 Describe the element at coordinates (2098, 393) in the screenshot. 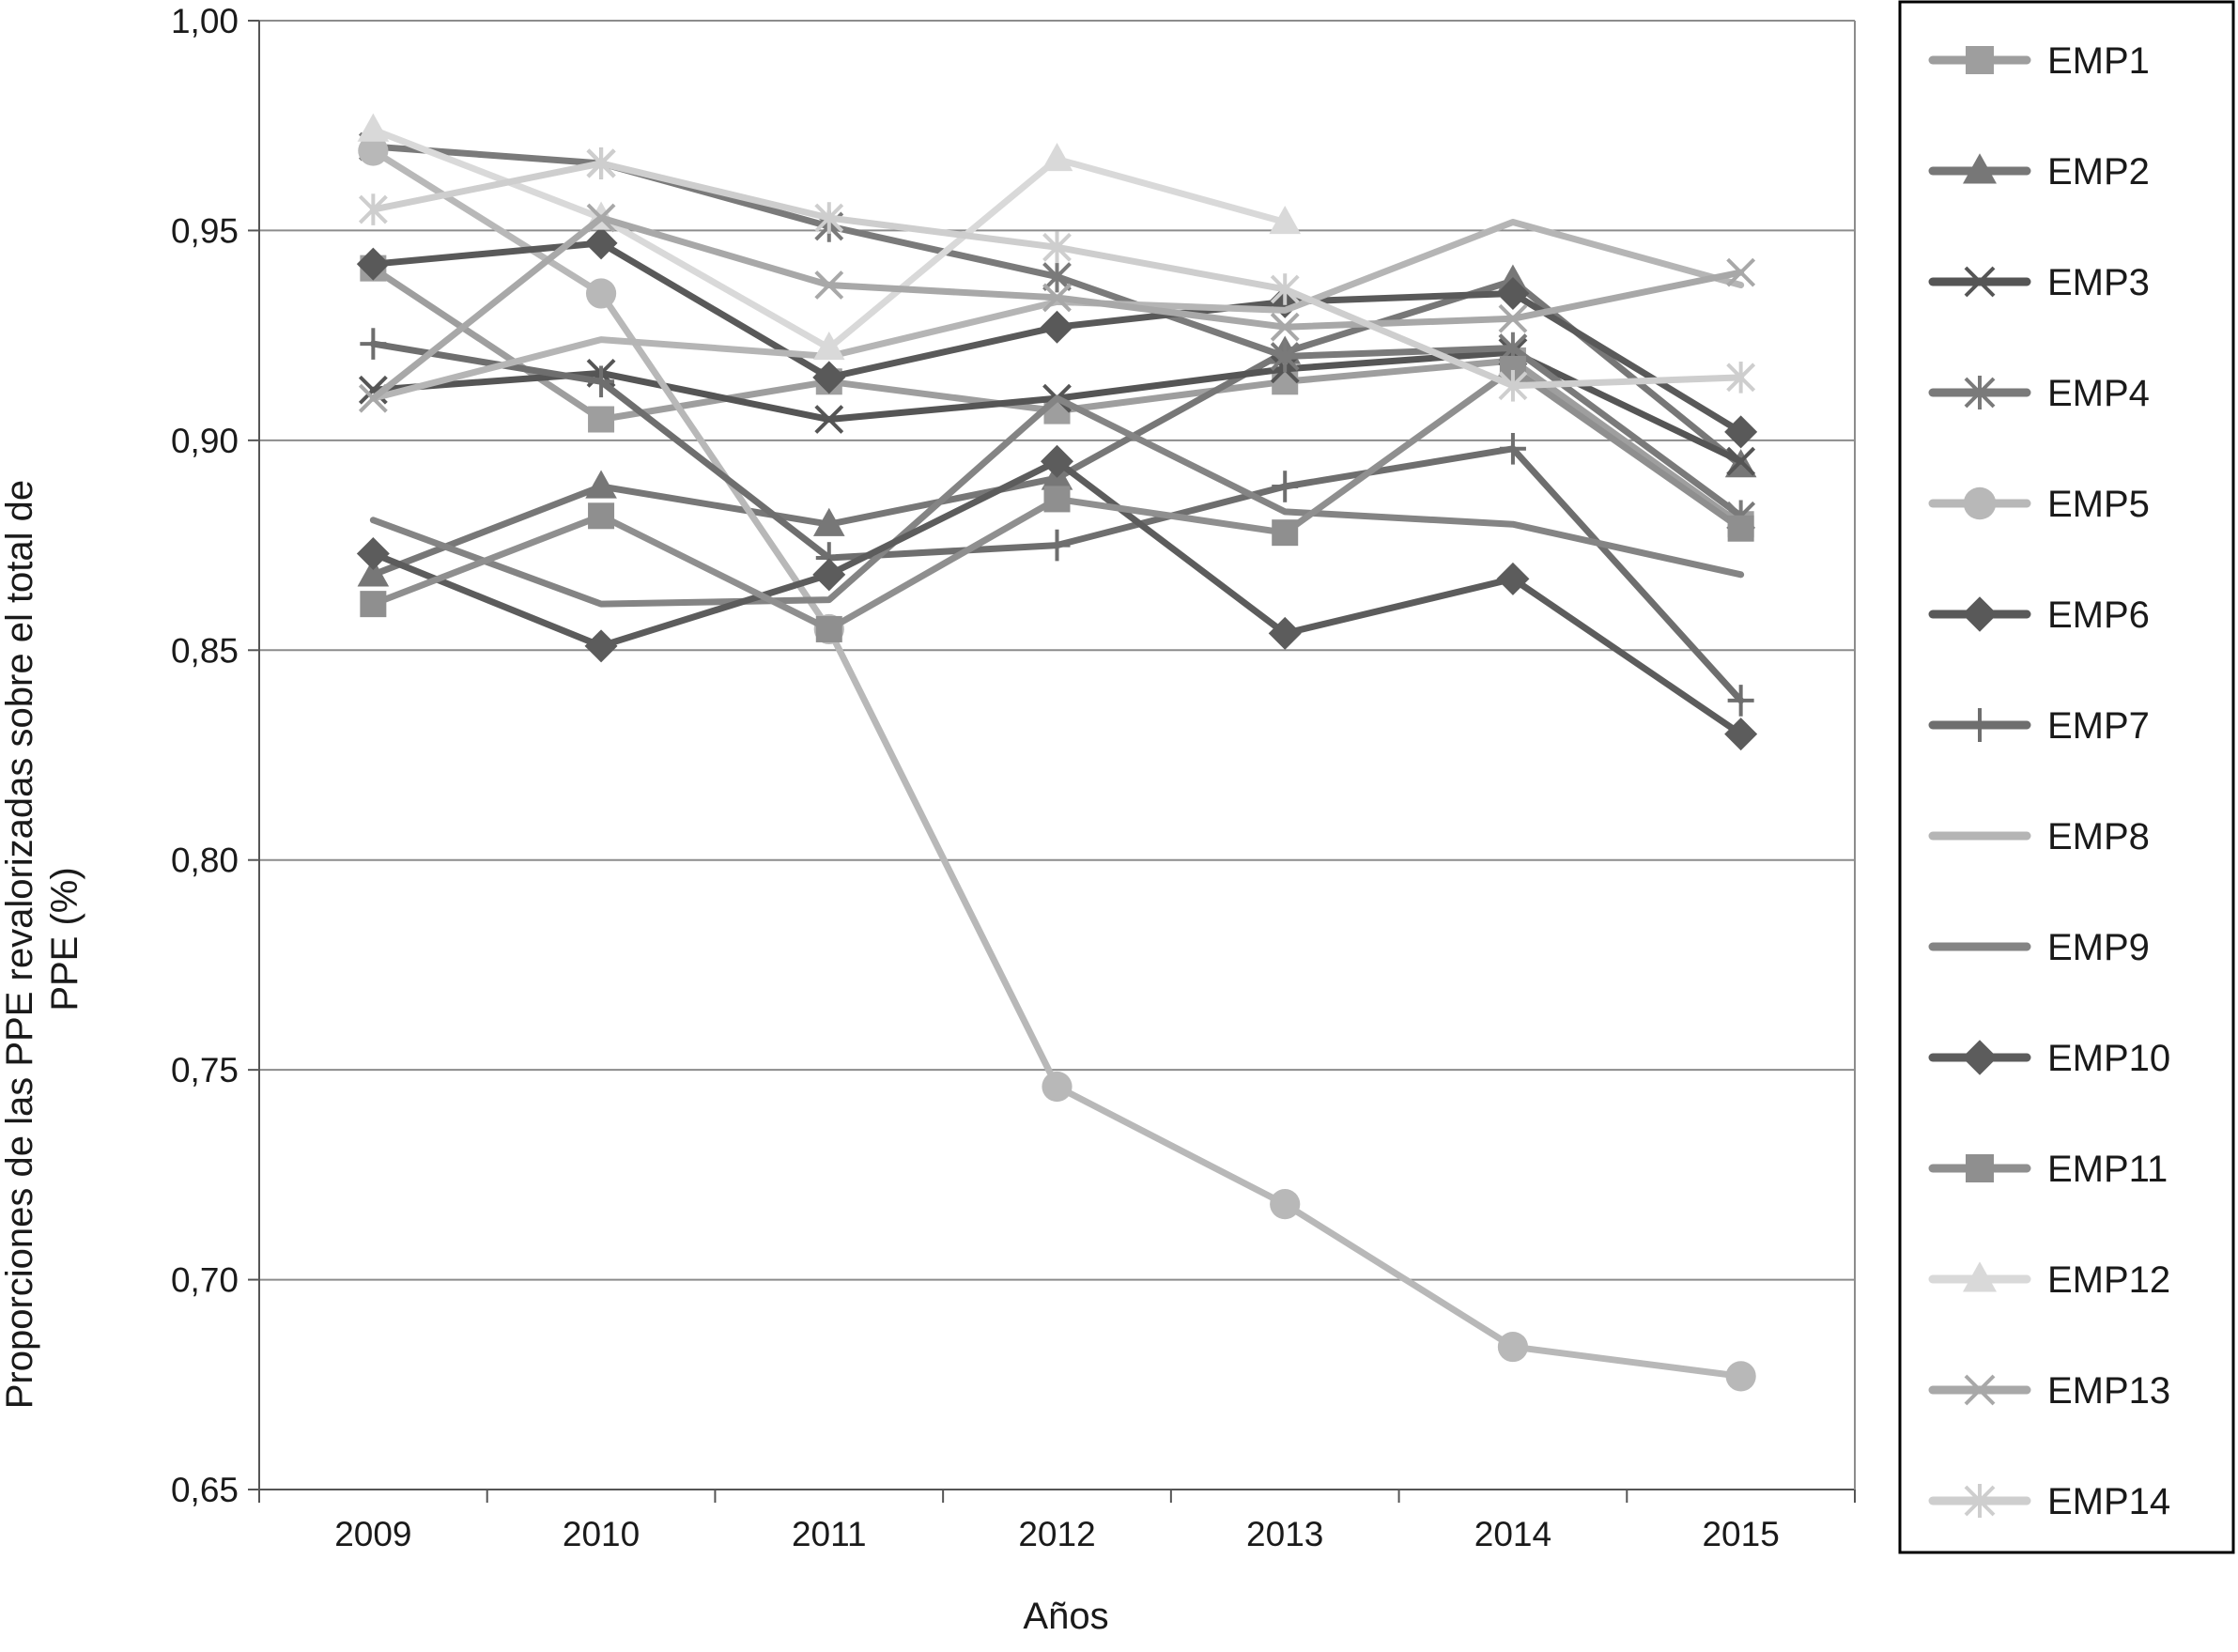

I see `legend-label: EMP4` at that location.